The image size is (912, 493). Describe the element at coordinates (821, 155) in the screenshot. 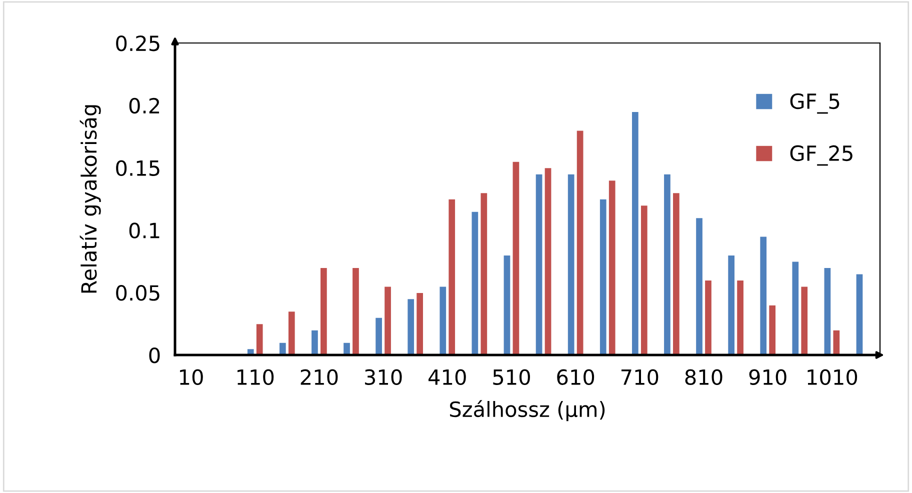

I see `legend-label: GF_25` at that location.